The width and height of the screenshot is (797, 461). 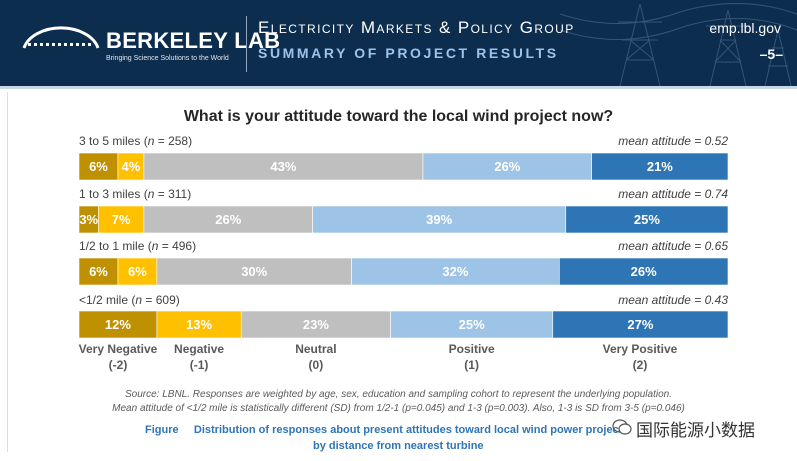 What do you see at coordinates (745, 28) in the screenshot?
I see `header-url: emp.lbl.gov` at bounding box center [745, 28].